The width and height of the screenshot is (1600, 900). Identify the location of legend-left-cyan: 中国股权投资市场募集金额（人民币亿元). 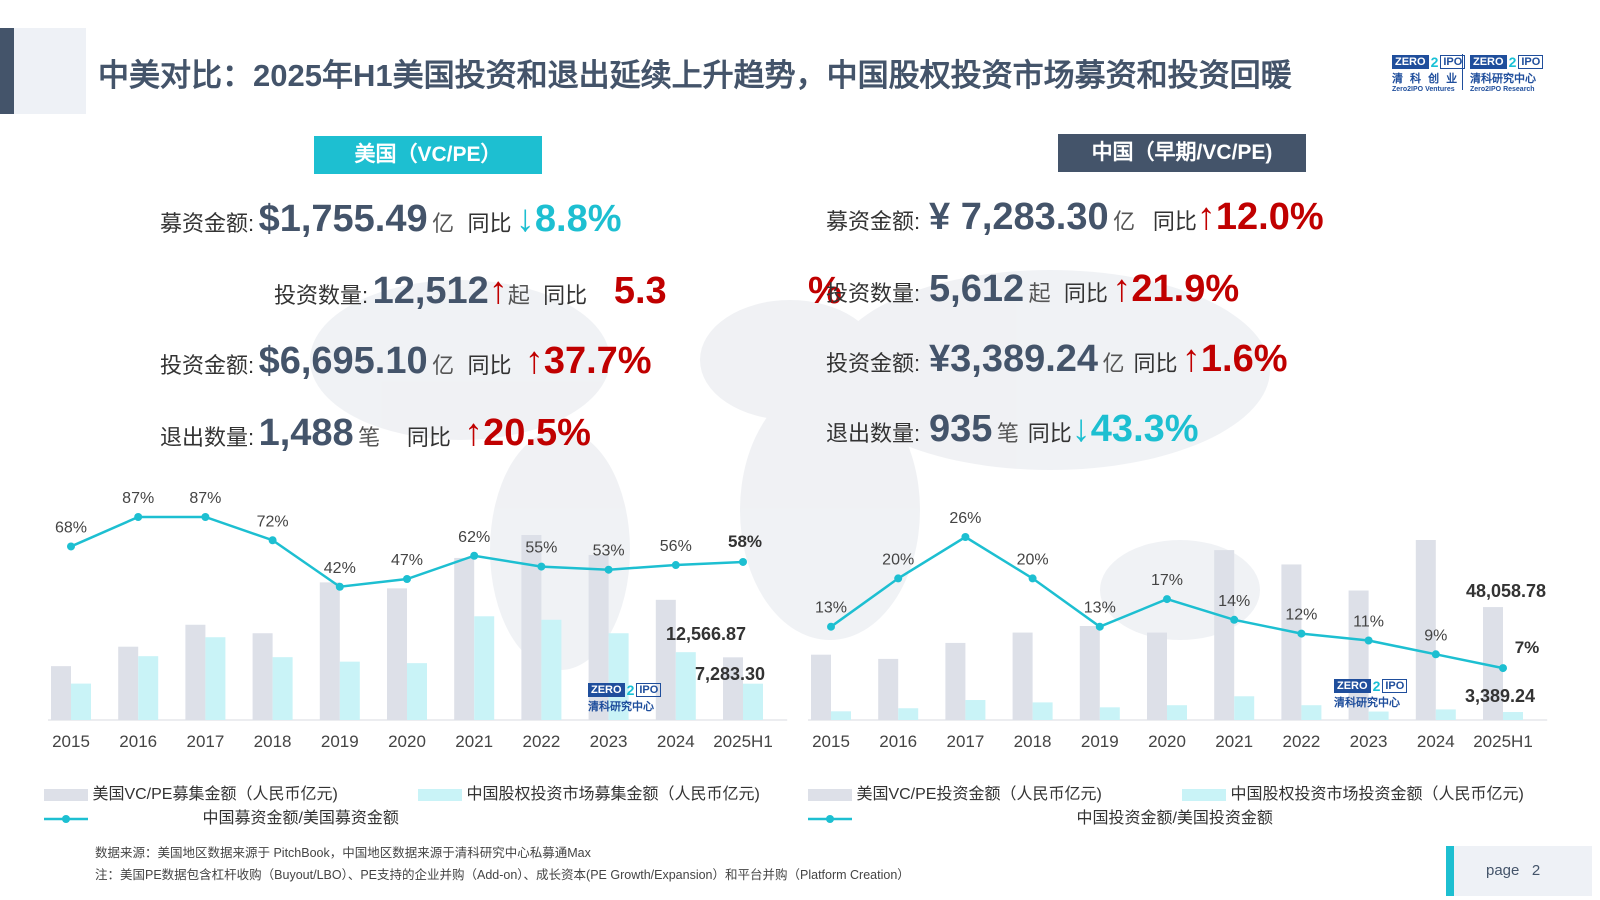
(589, 792).